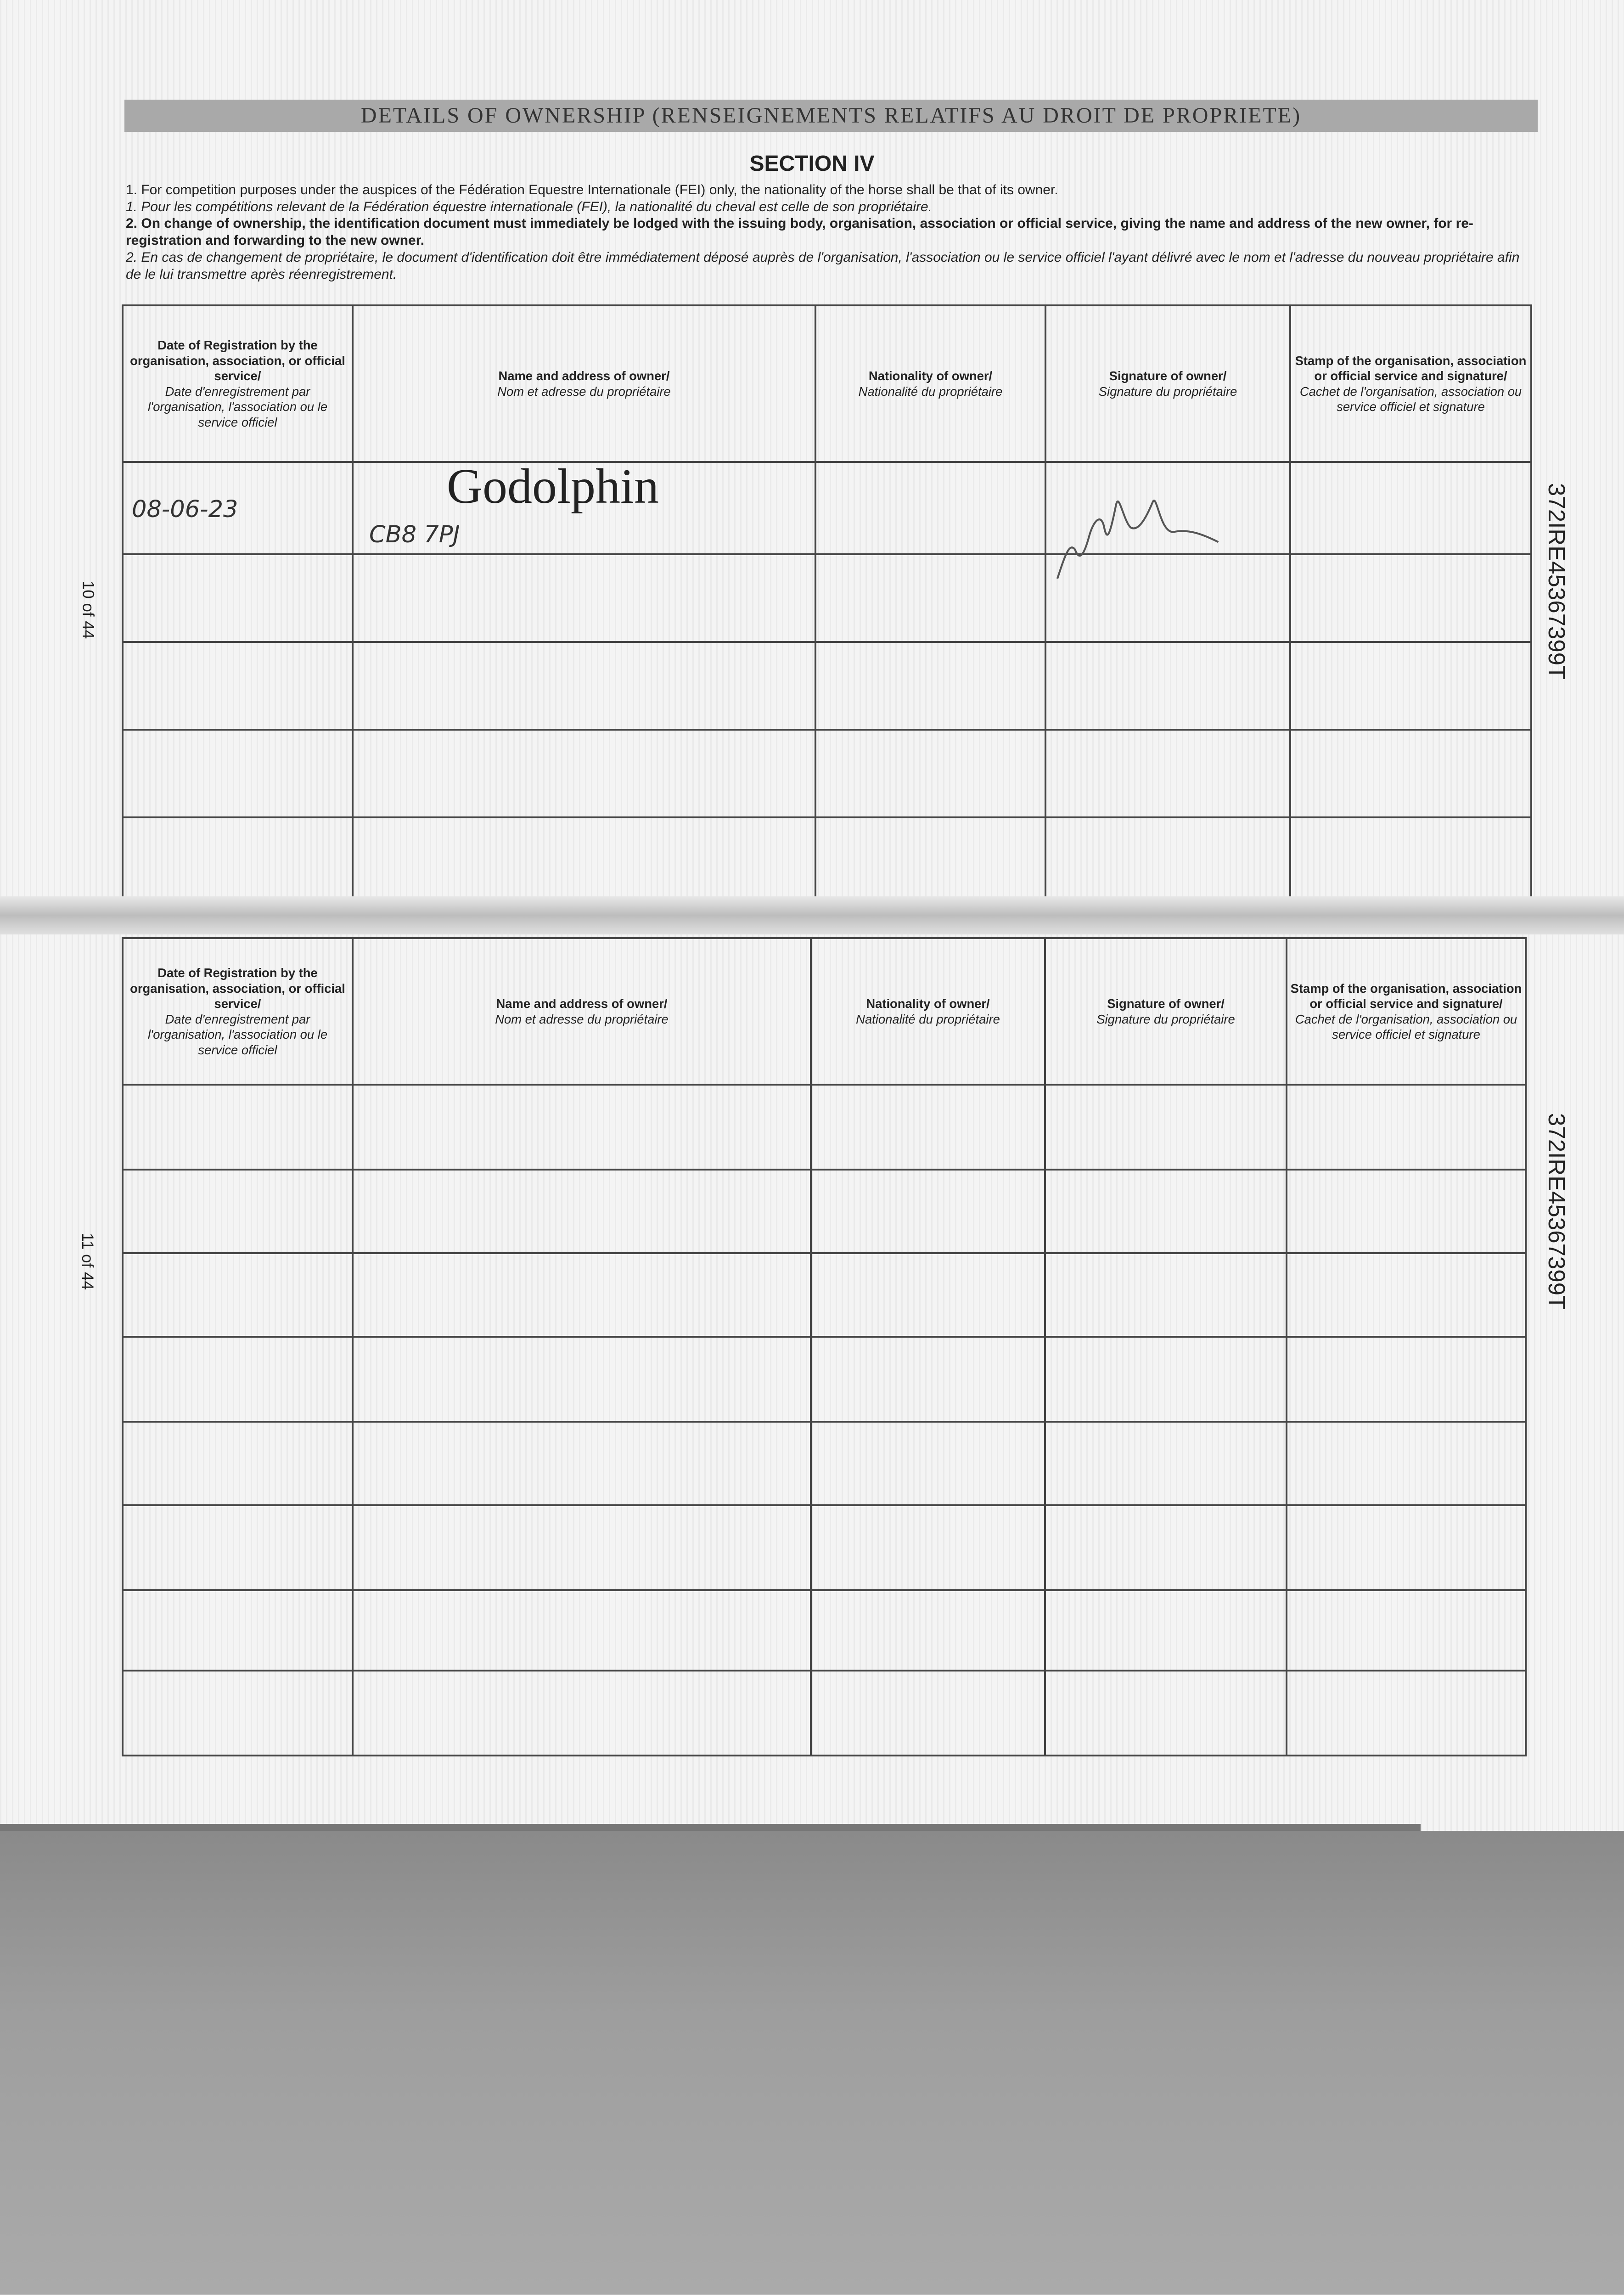 The height and width of the screenshot is (2296, 1624). What do you see at coordinates (812, 915) in the screenshot?
I see `page-fold` at bounding box center [812, 915].